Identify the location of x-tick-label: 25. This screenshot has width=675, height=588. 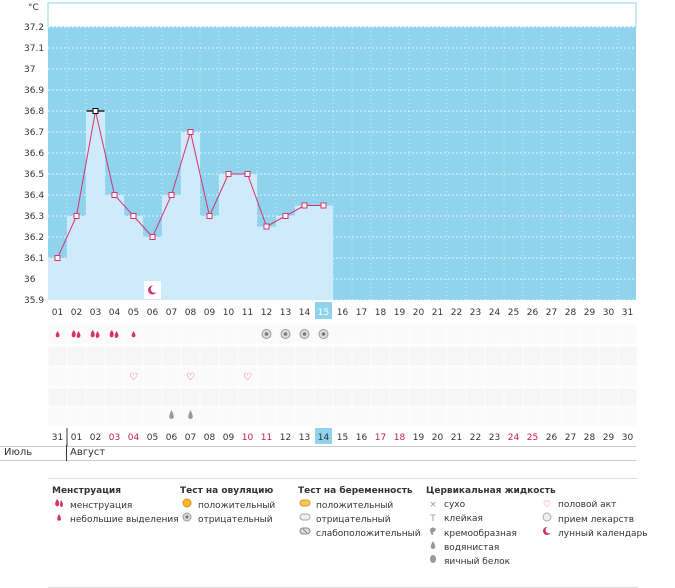
(513, 313).